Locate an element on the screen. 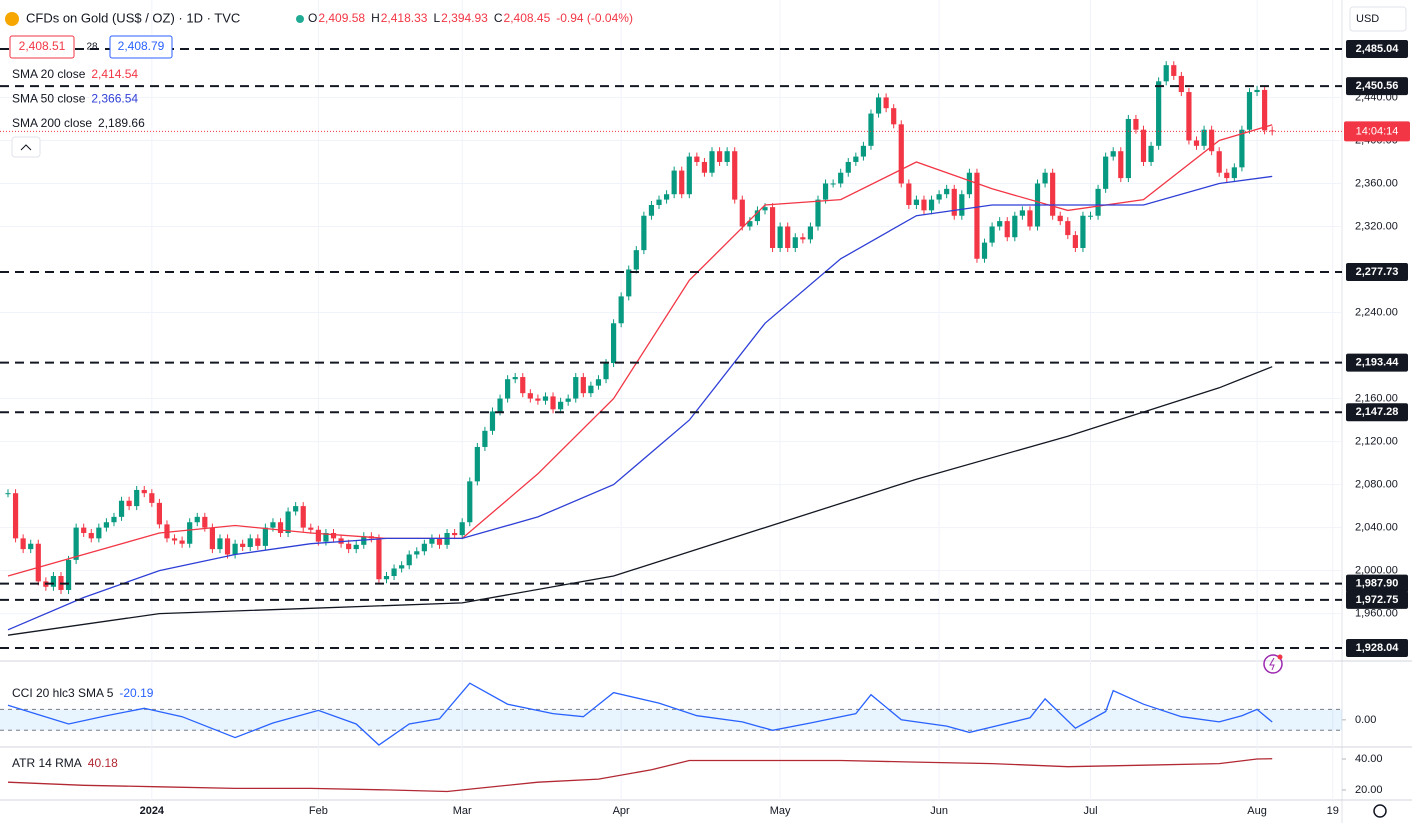  band-fill is located at coordinates (671, 720).